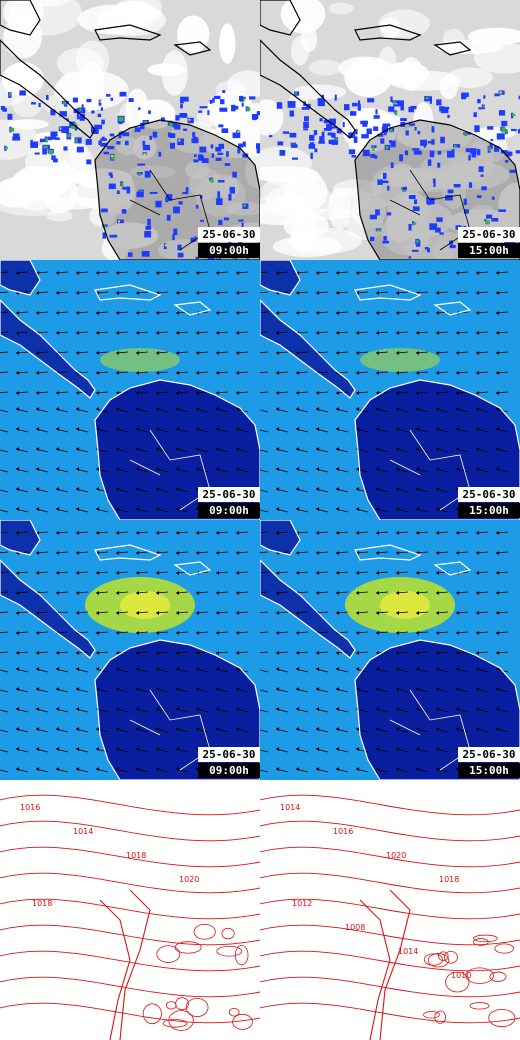 The width and height of the screenshot is (520, 1040). I want to click on wind-maximum, so click(140, 360).